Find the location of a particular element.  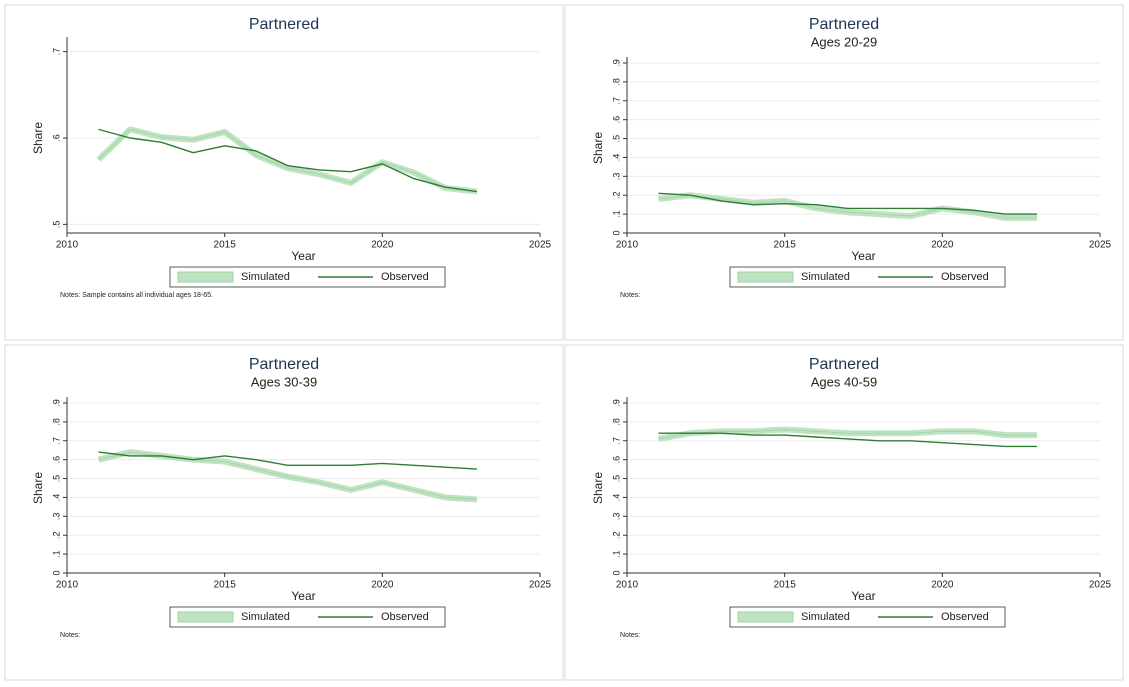

chart-subtitle: Ages 30-39 is located at coordinates (284, 381).